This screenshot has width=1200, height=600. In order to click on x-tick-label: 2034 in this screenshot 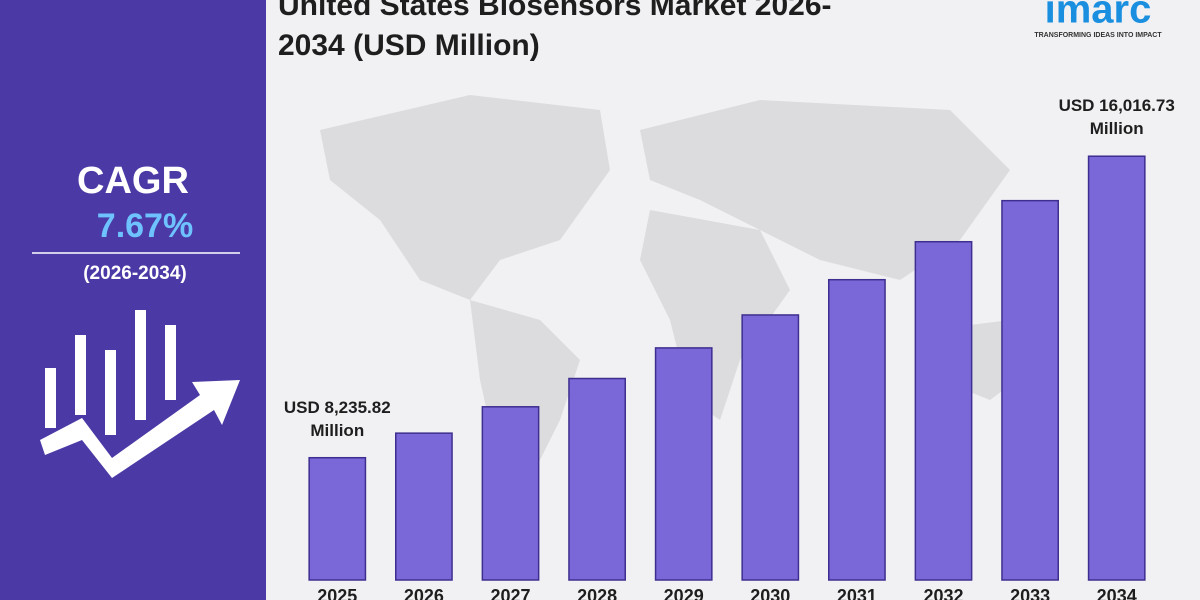, I will do `click(1117, 593)`.